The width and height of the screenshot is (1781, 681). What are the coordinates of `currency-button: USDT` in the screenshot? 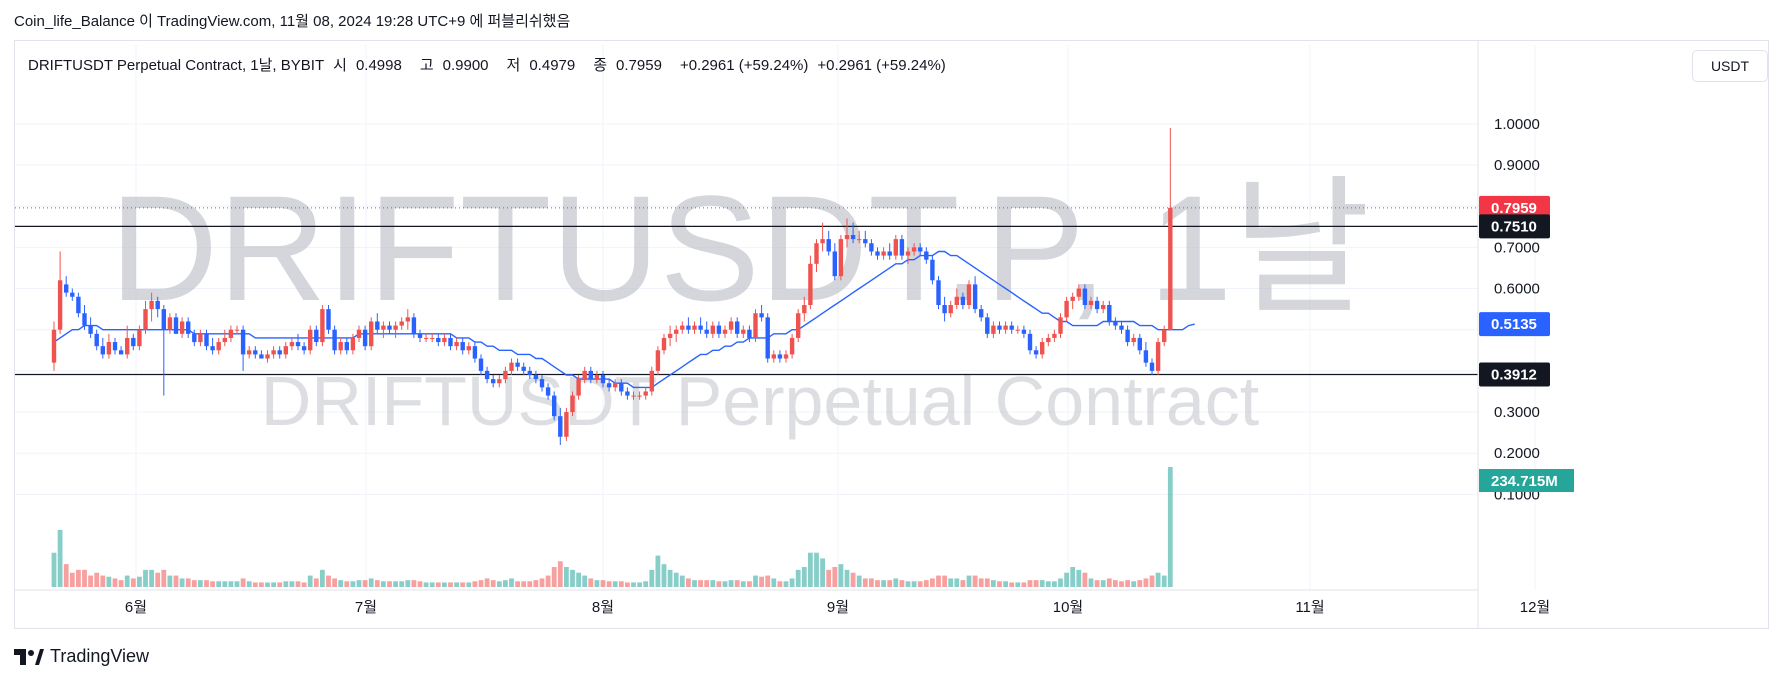 It's located at (1730, 66).